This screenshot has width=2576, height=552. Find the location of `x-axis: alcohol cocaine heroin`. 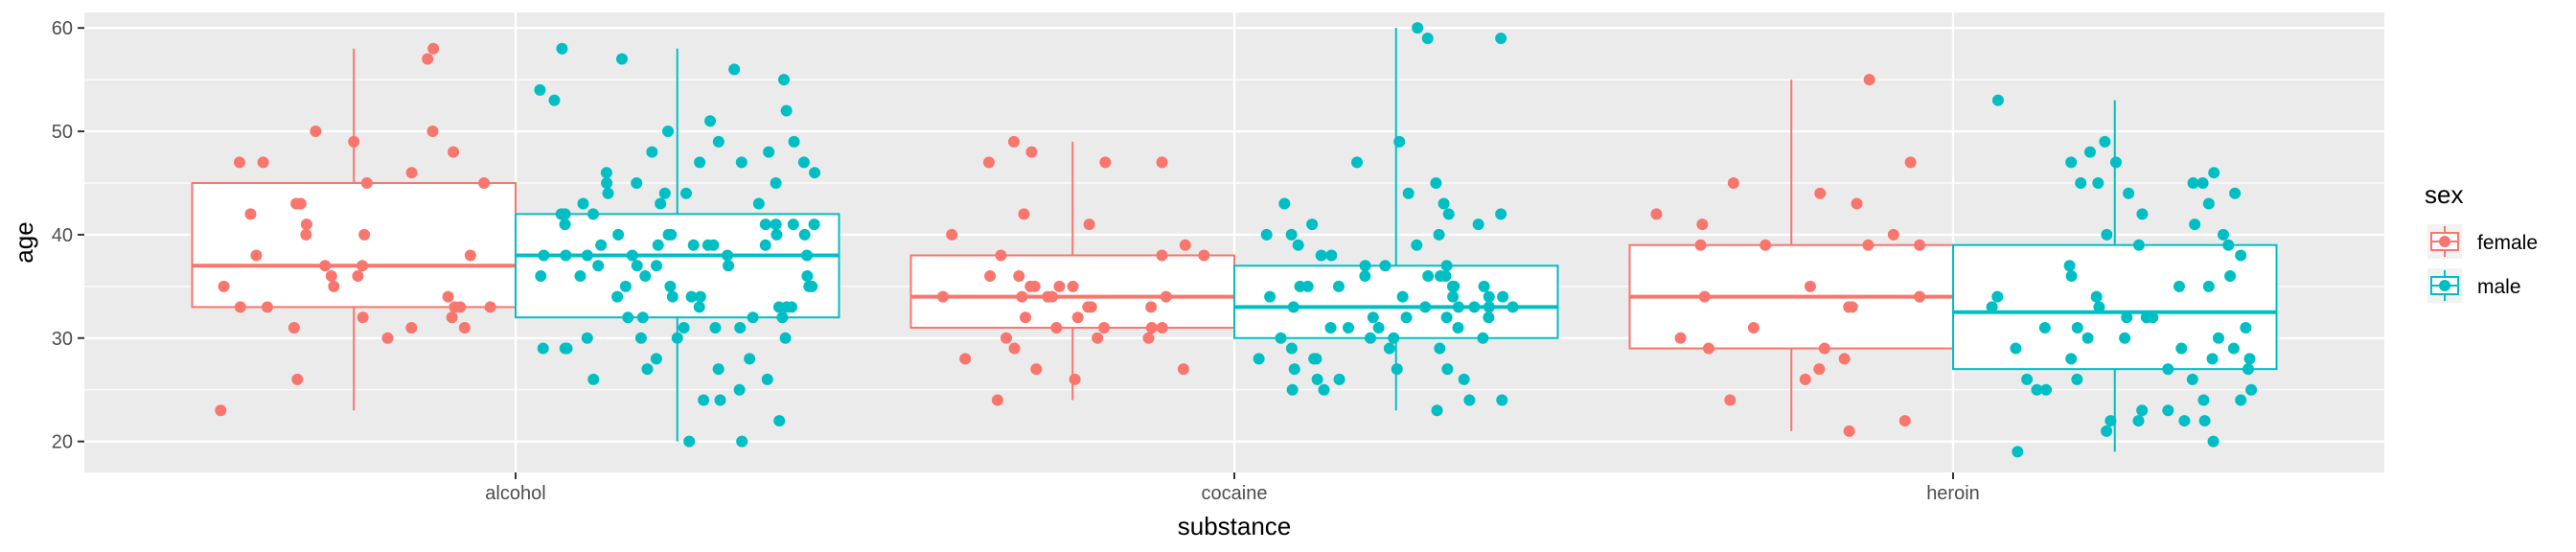

x-axis: alcohol cocaine heroin is located at coordinates (1232, 488).